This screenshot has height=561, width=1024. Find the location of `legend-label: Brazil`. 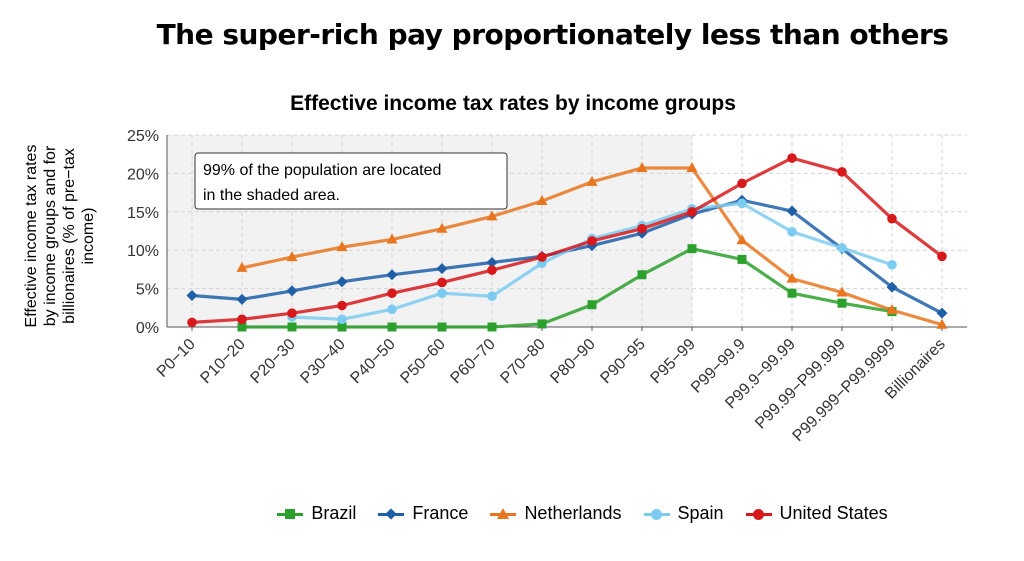

legend-label: Brazil is located at coordinates (334, 513).